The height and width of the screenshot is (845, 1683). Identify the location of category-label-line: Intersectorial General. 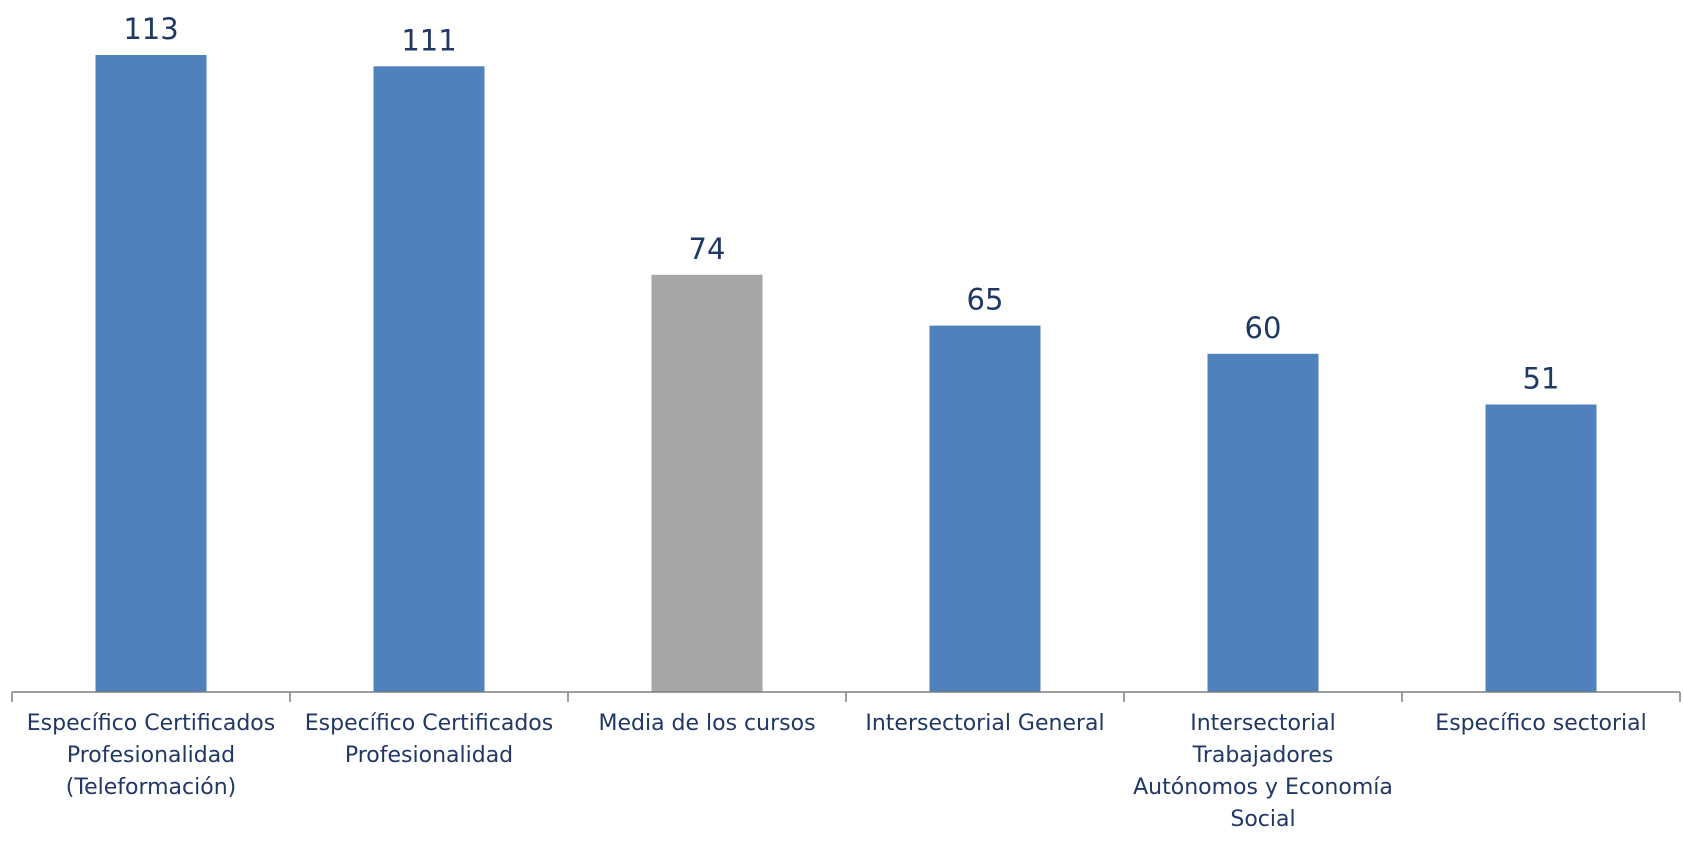
(984, 723).